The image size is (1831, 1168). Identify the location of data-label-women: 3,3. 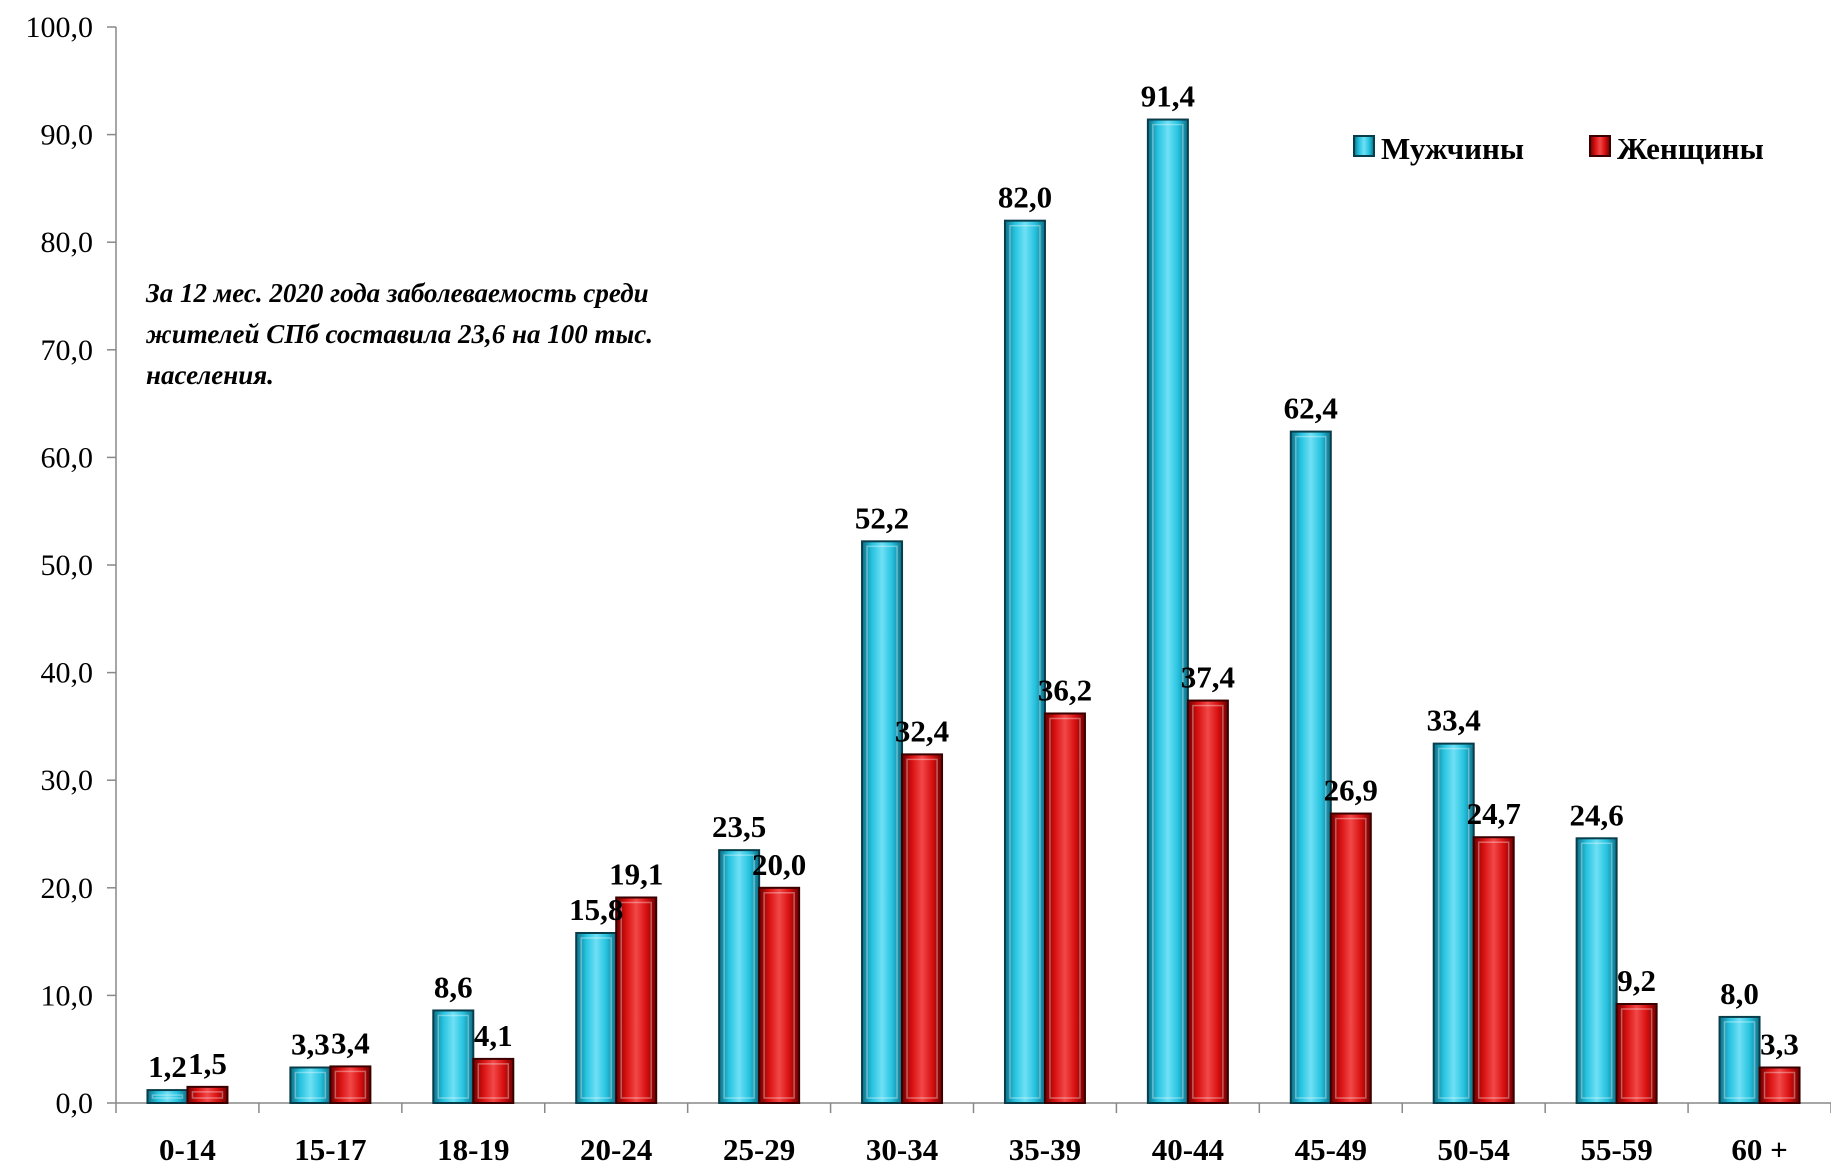
(1779, 1043).